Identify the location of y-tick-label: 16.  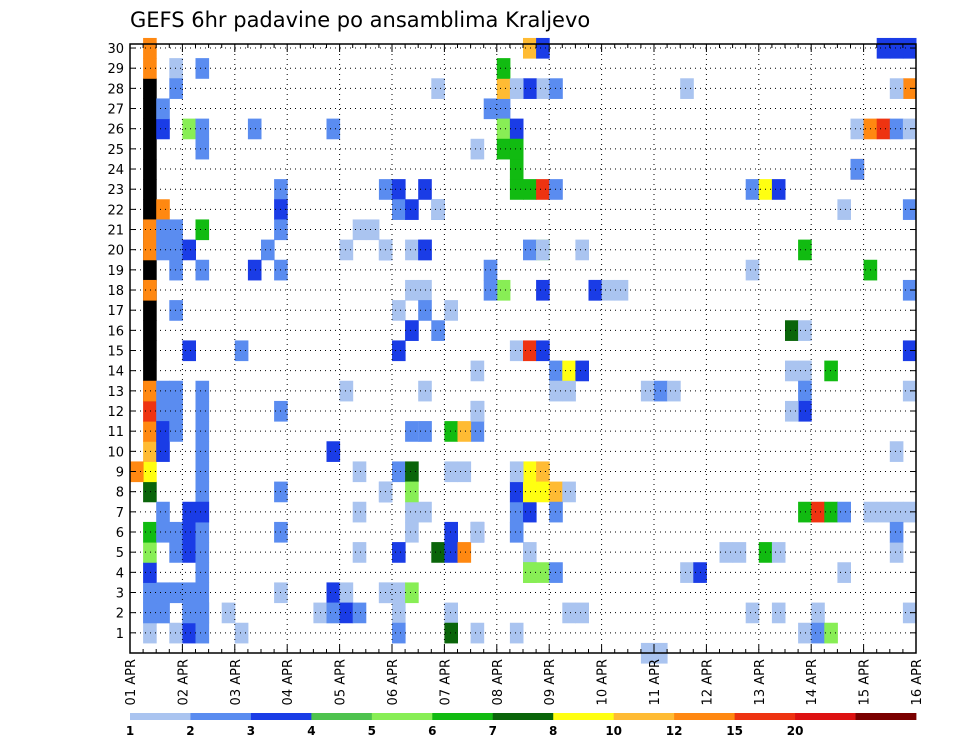
(115, 331).